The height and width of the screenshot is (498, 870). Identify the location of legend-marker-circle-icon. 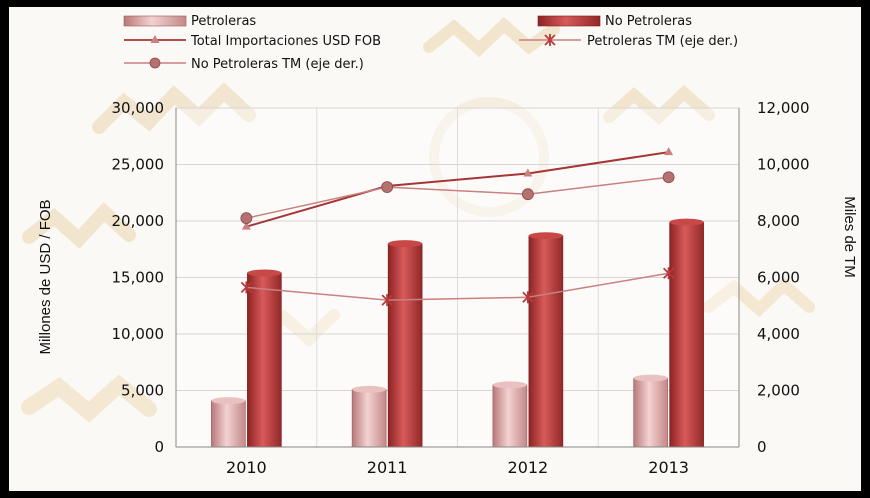
(155, 63).